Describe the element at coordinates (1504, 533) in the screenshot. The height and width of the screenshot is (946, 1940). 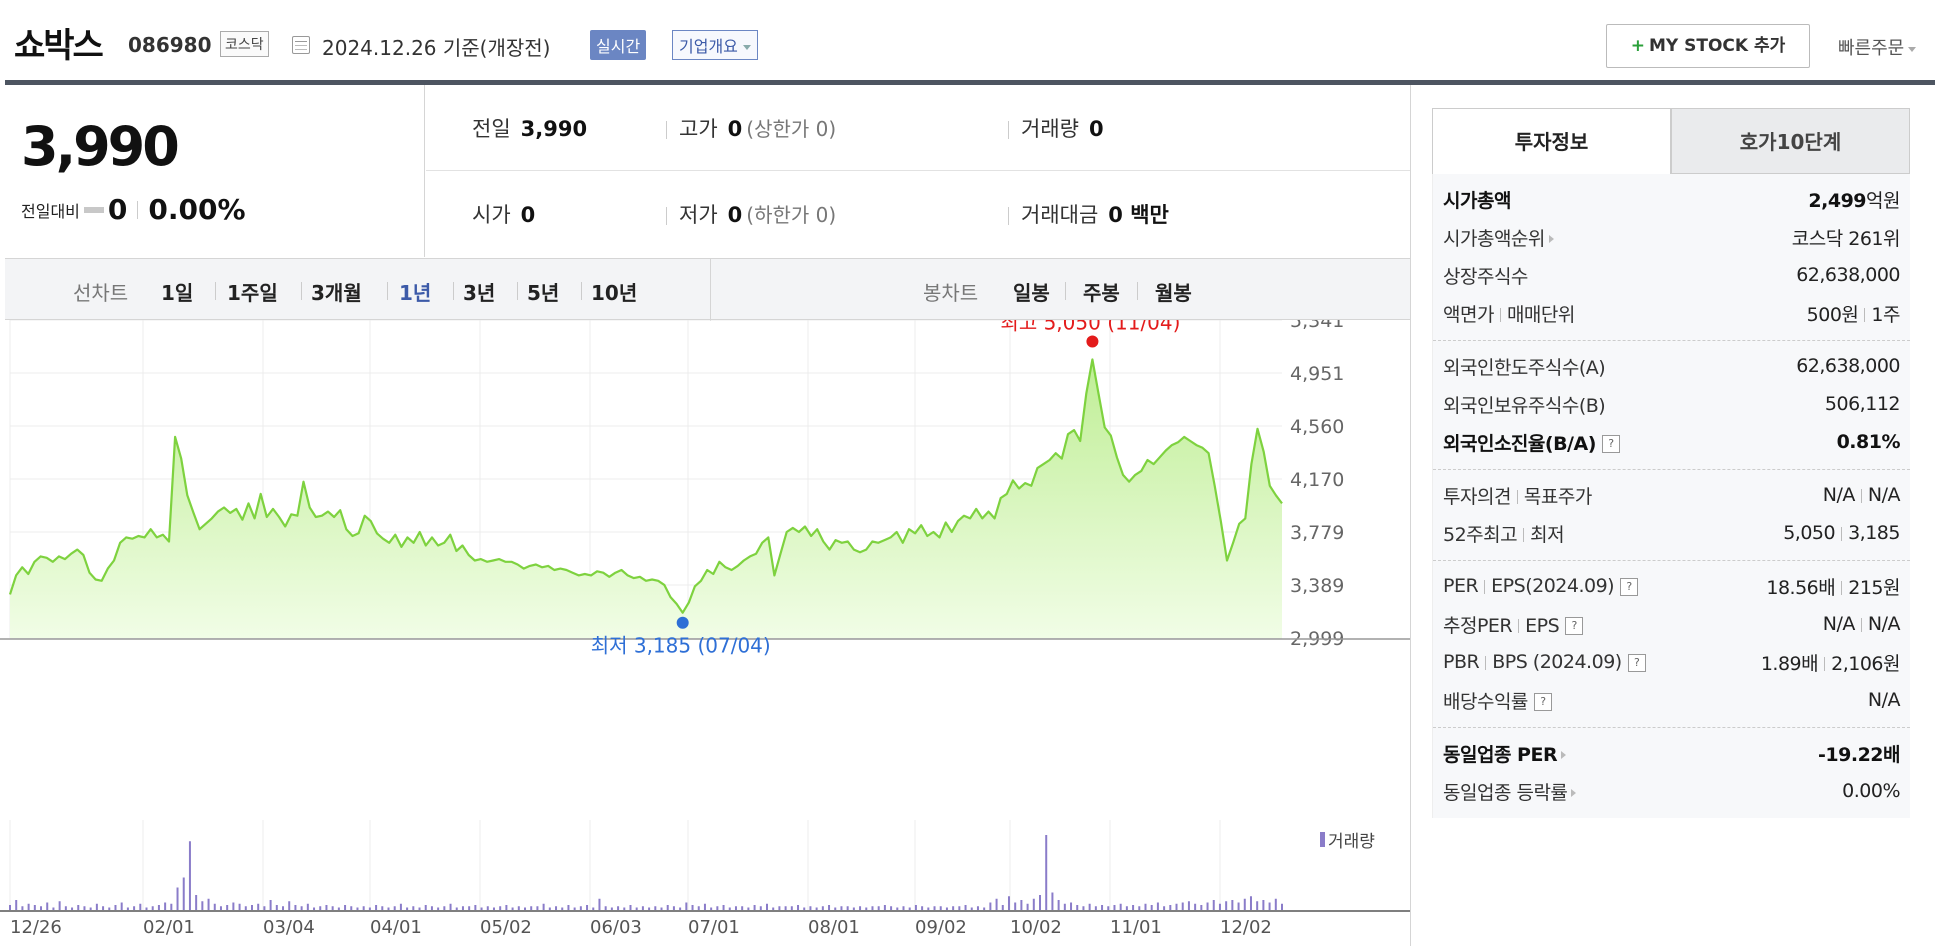
I see `info-label: 52주최고 최저` at that location.